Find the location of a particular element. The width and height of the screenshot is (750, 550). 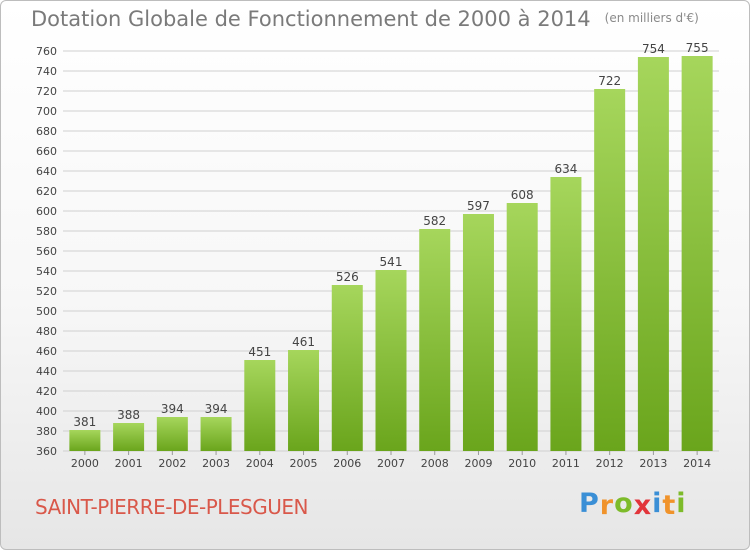

bar-2001 is located at coordinates (129, 437).